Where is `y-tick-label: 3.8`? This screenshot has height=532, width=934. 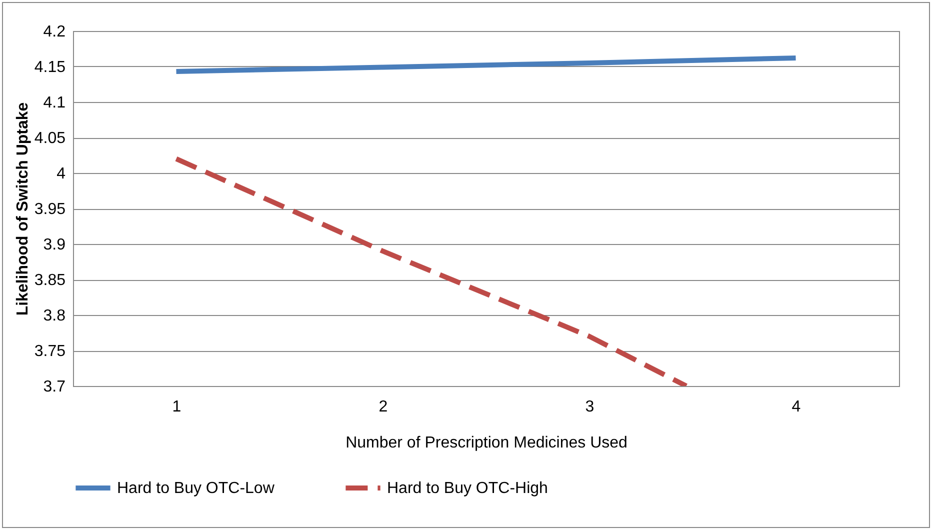
y-tick-label: 3.8 is located at coordinates (54, 316).